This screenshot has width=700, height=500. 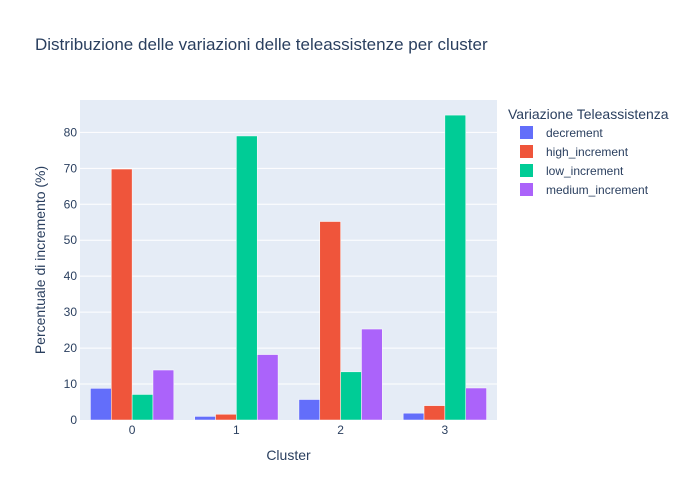 I want to click on y-tick-label: 70, so click(x=71, y=168).